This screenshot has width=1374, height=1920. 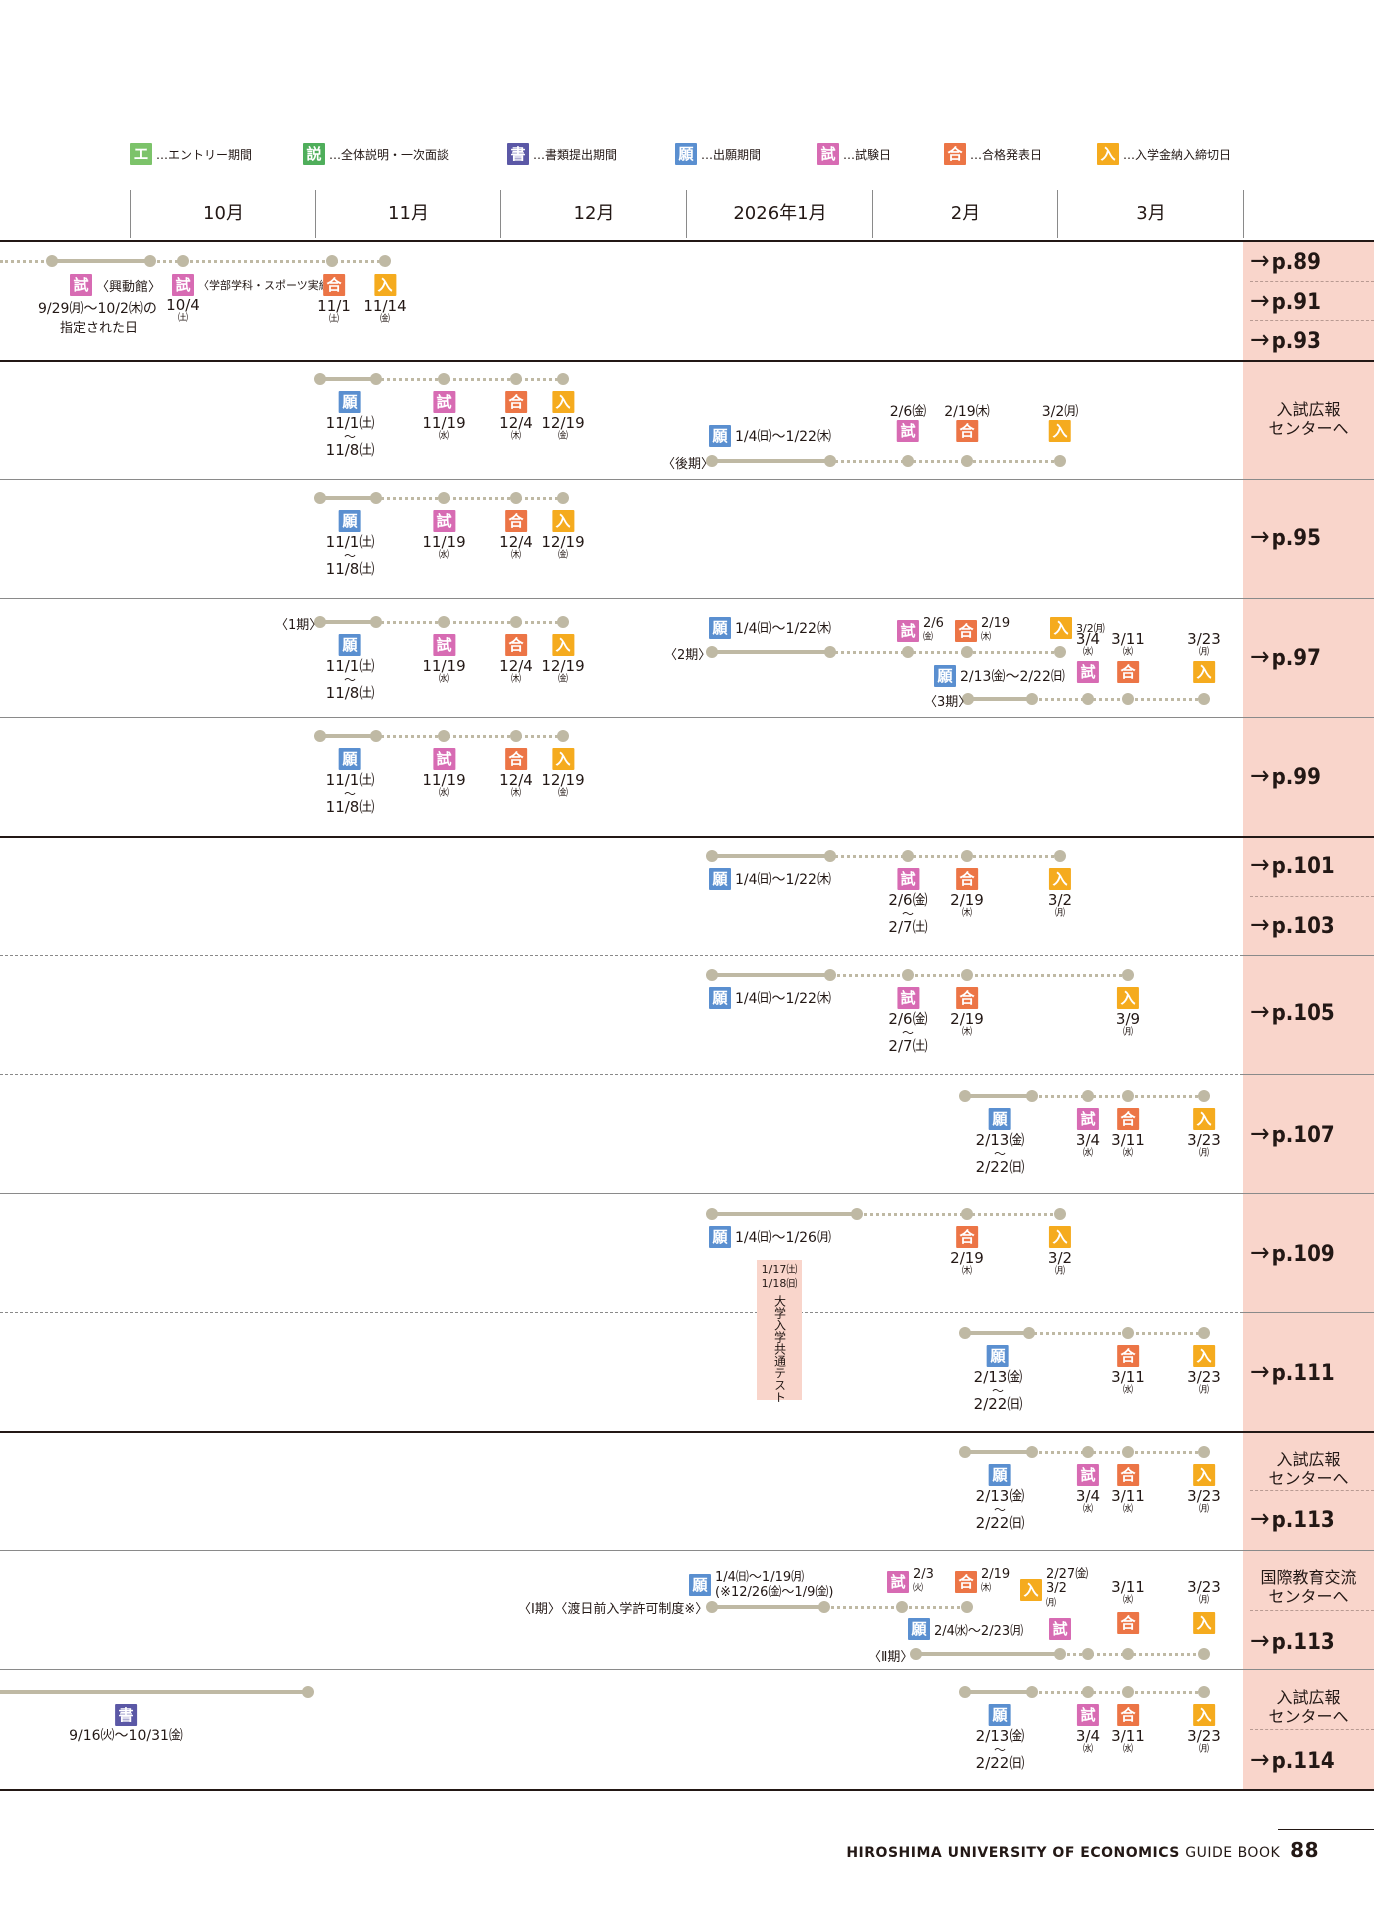 What do you see at coordinates (779, 1331) in the screenshot?
I see `common-test-note: 1/17㈯ 1/18㈰ 大学入学共通テスト` at bounding box center [779, 1331].